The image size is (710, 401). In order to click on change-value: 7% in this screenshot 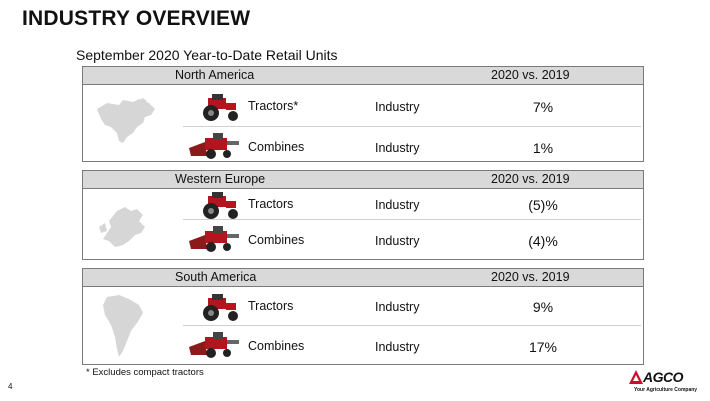, I will do `click(543, 107)`.